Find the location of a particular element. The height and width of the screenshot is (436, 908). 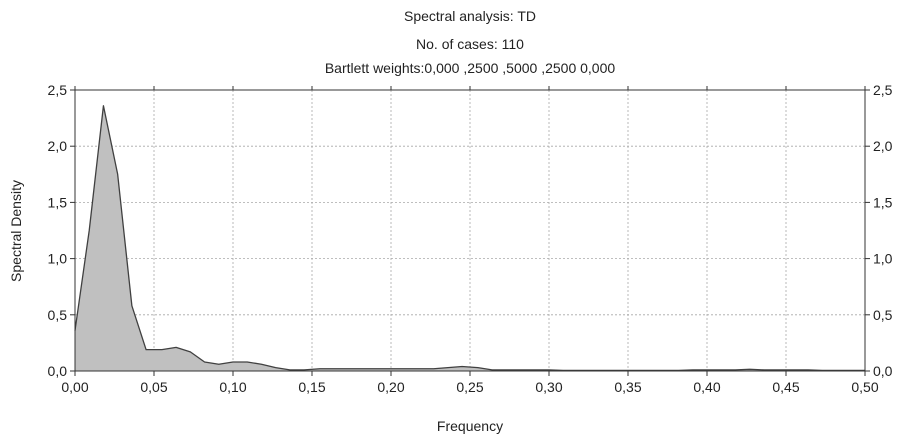

y-tick-label-right: 1,0 is located at coordinates (883, 259).